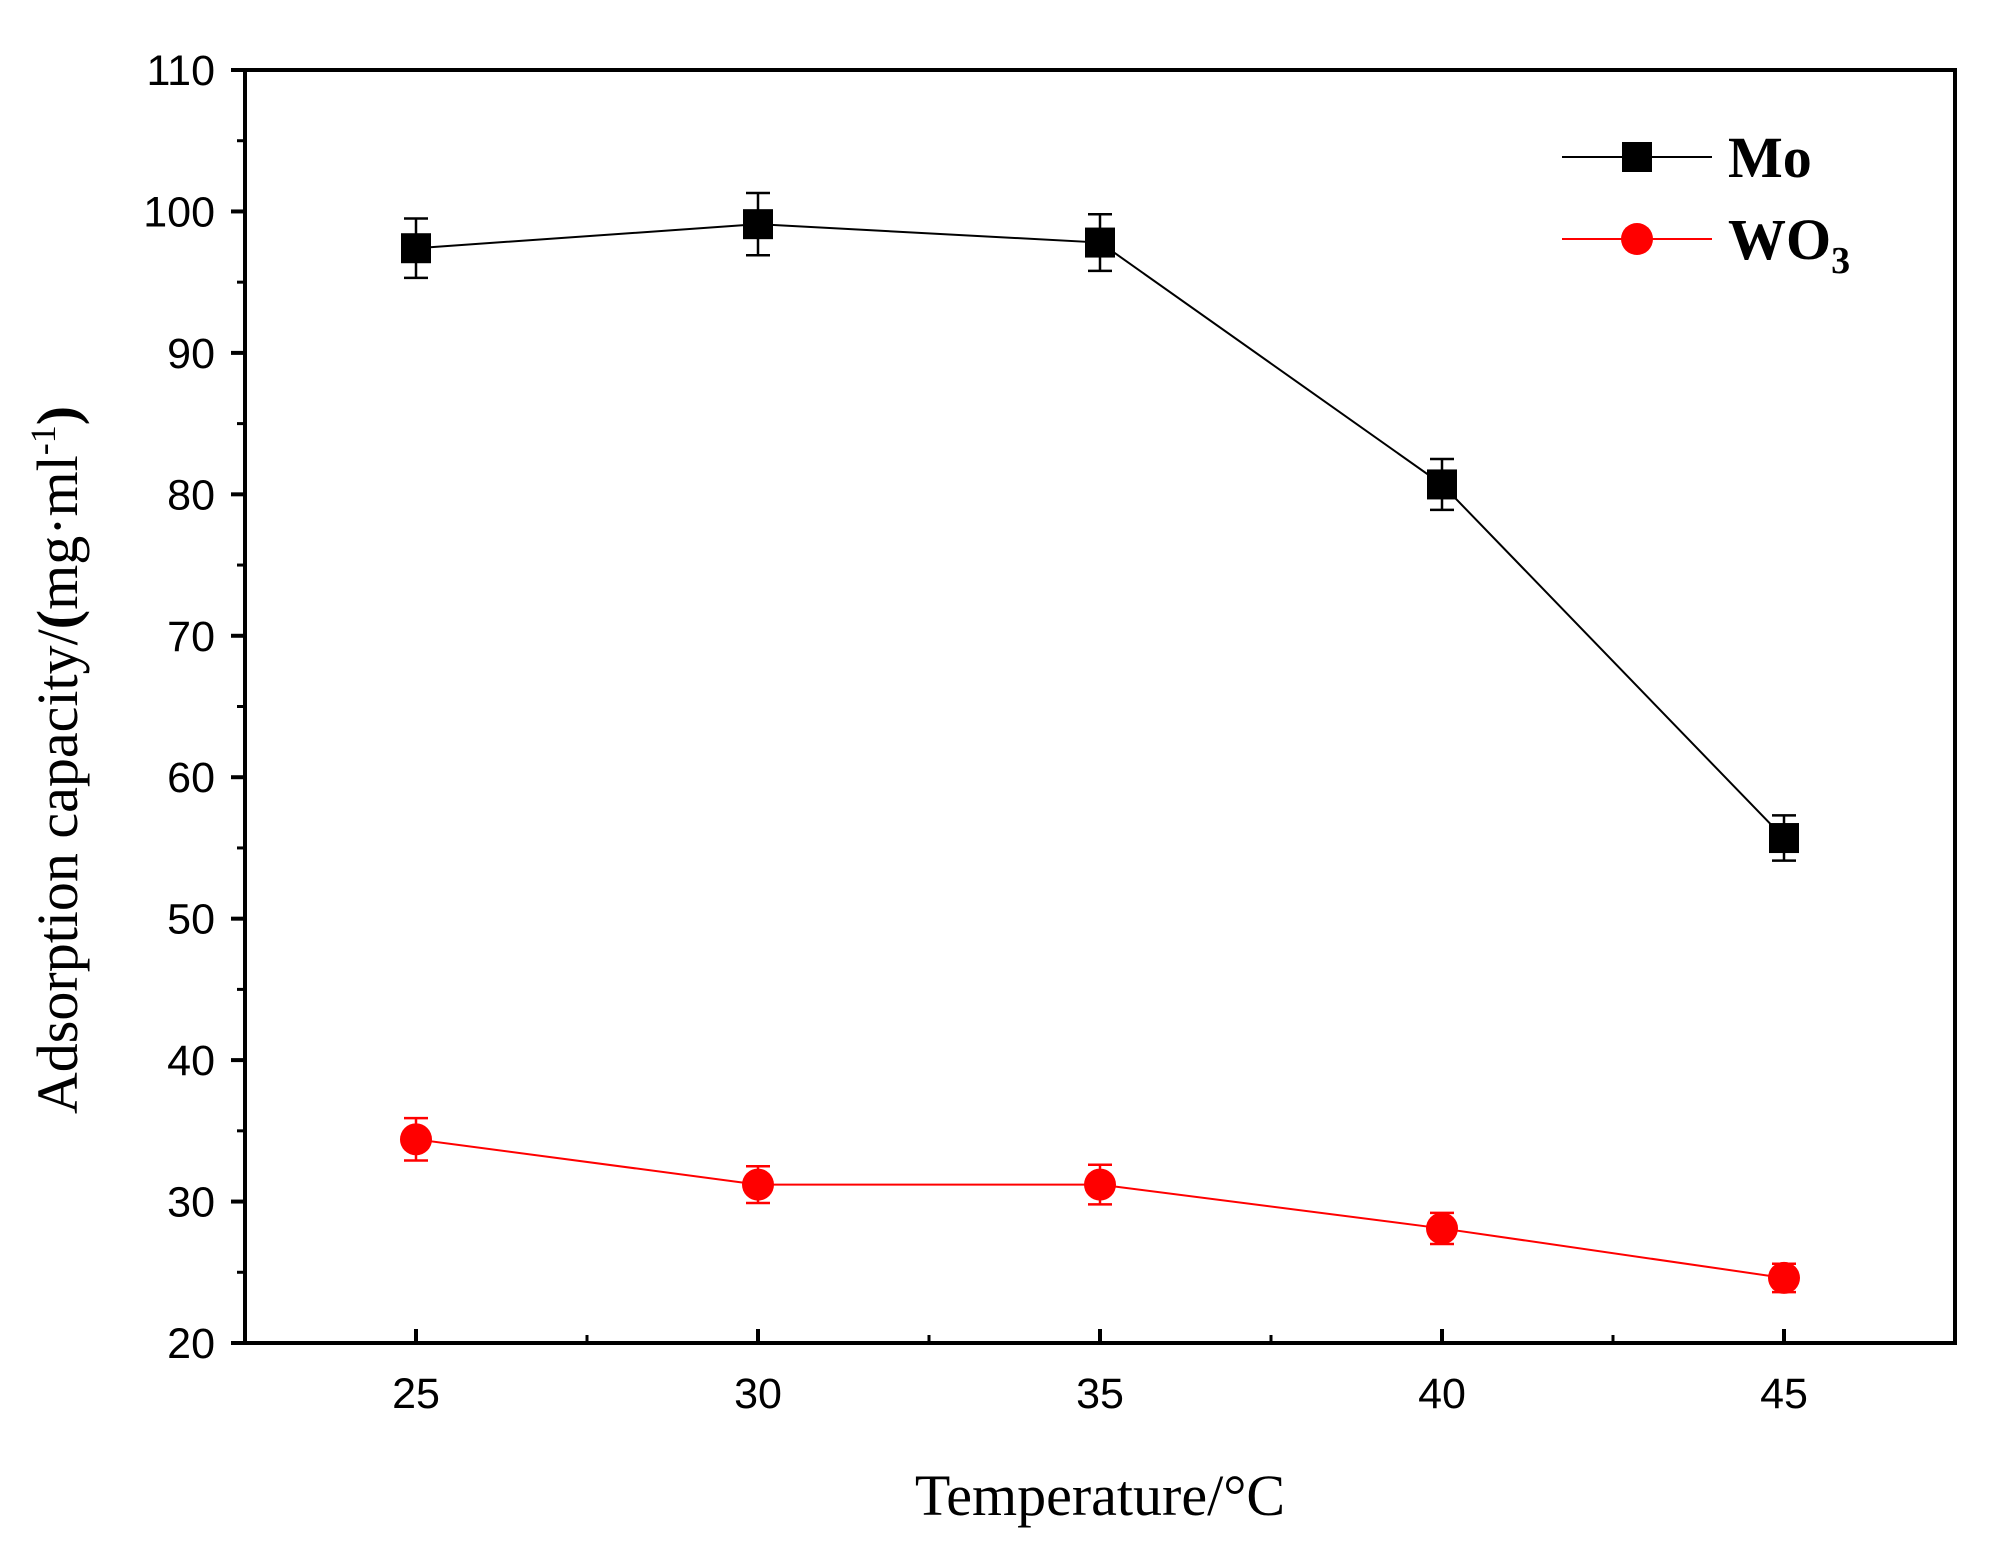 This screenshot has height=1562, width=1990. I want to click on x-tick-label: 40, so click(1442, 1394).